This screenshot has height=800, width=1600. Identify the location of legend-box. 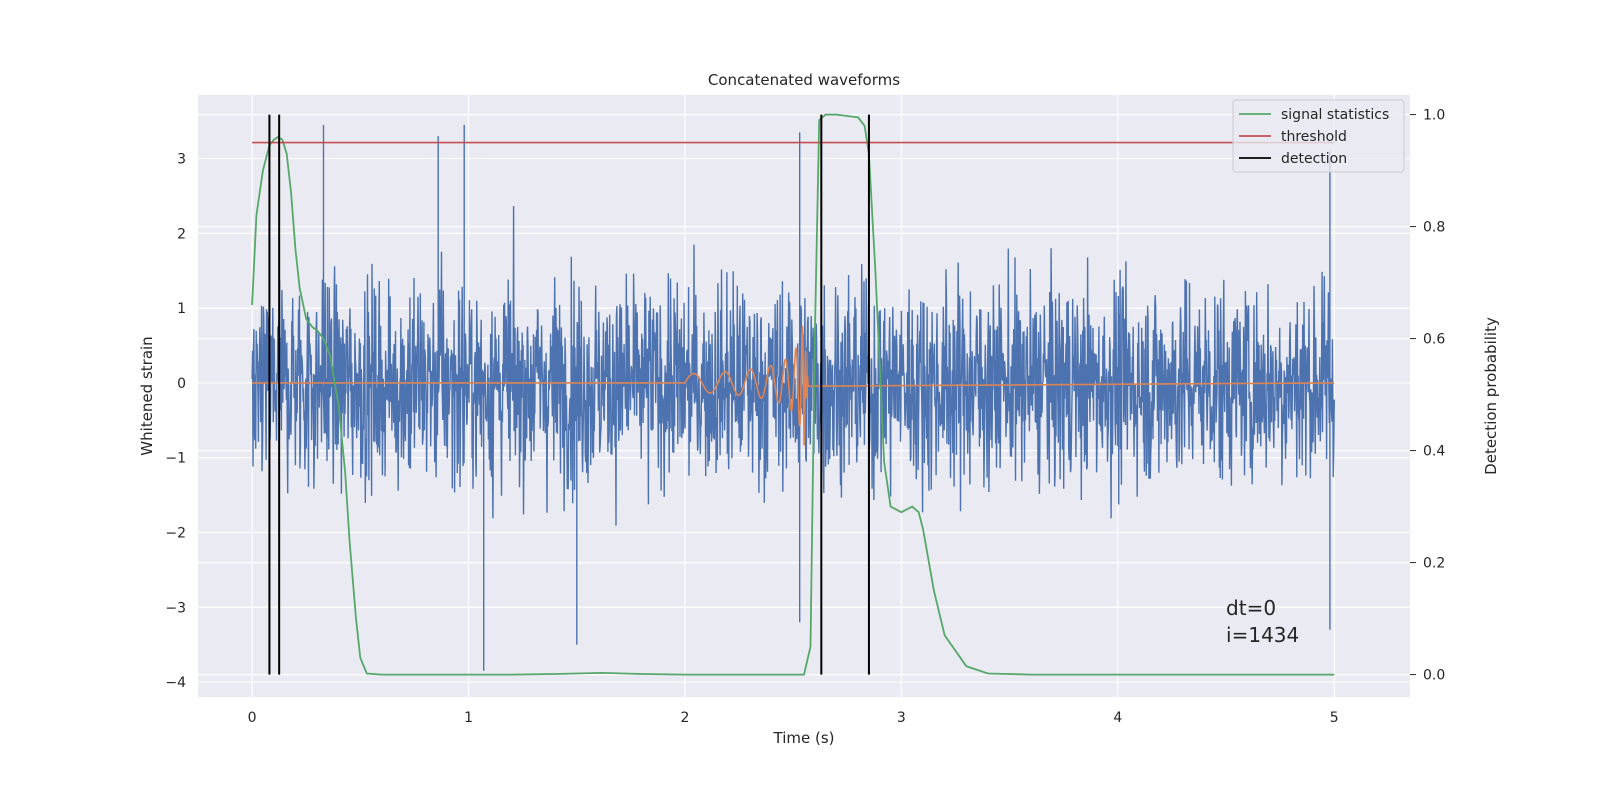
(1318, 136).